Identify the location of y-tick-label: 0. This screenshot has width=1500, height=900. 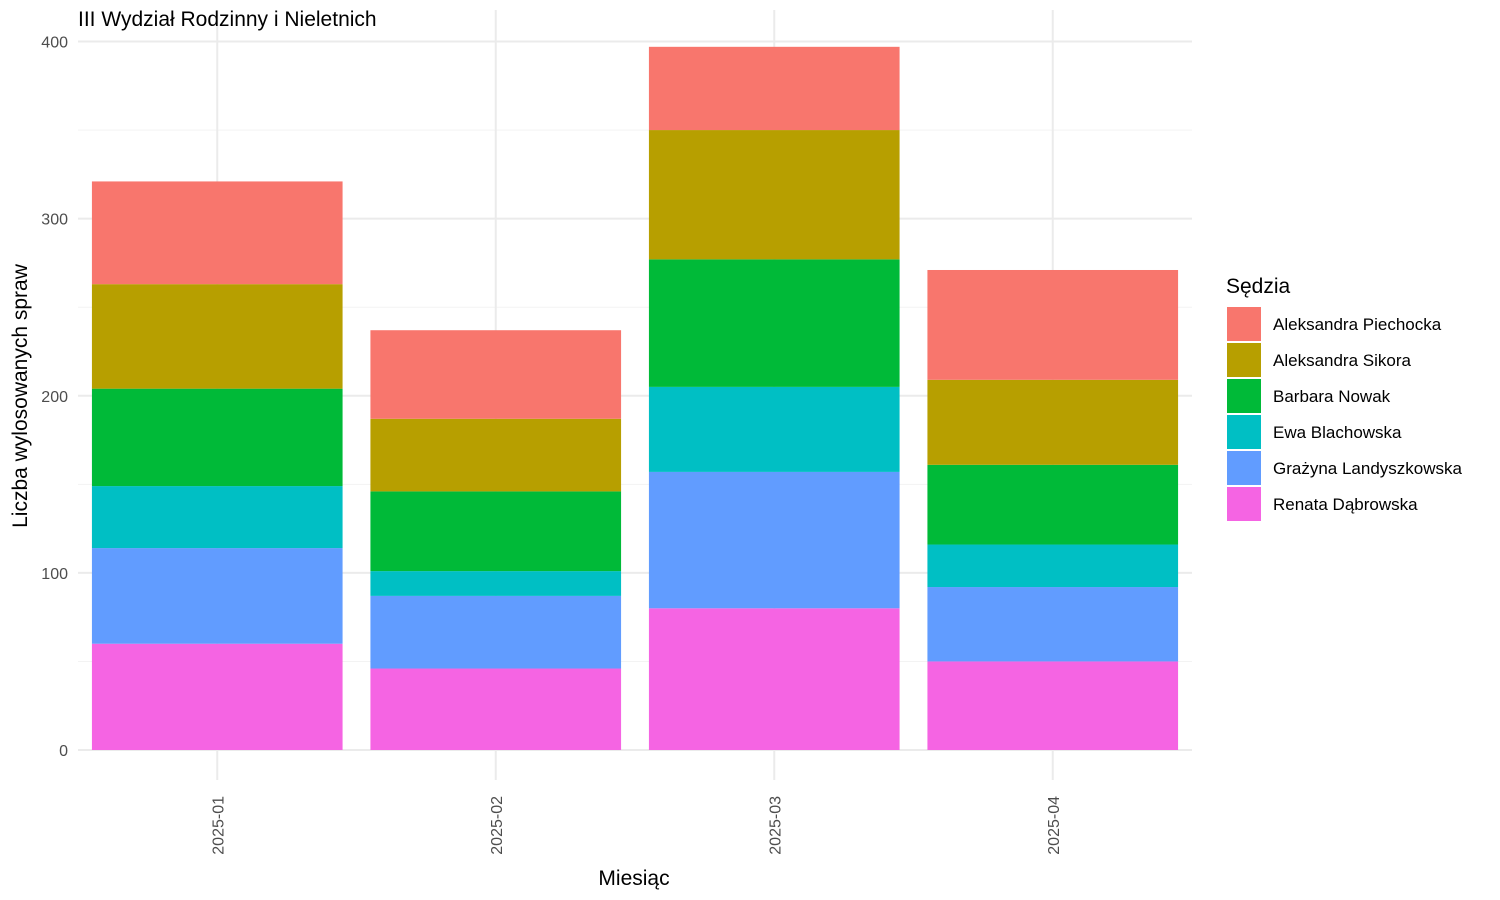
(63, 751).